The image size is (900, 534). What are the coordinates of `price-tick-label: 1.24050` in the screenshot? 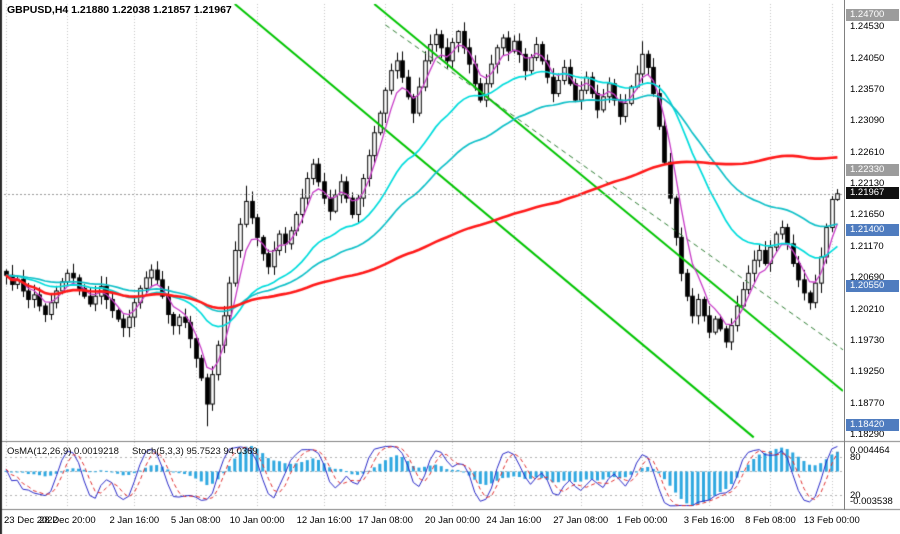 It's located at (867, 58).